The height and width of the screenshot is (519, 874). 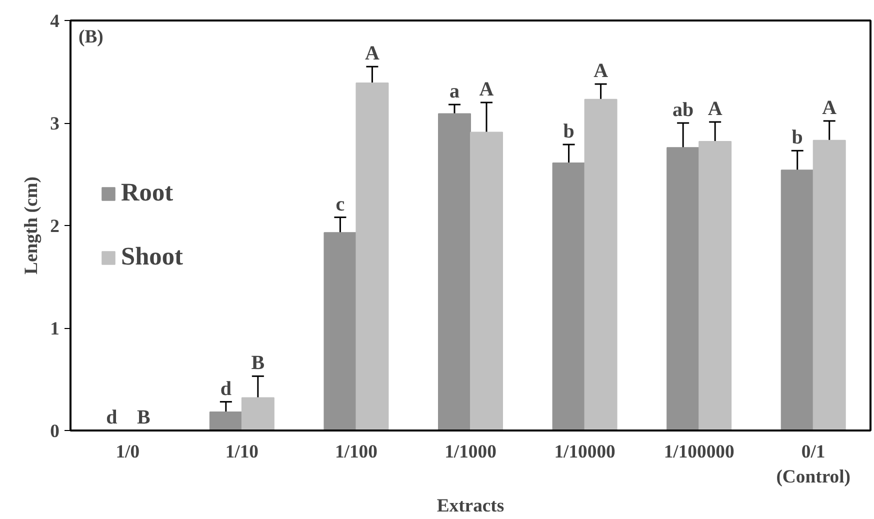 What do you see at coordinates (455, 91) in the screenshot?
I see `data-label: a` at bounding box center [455, 91].